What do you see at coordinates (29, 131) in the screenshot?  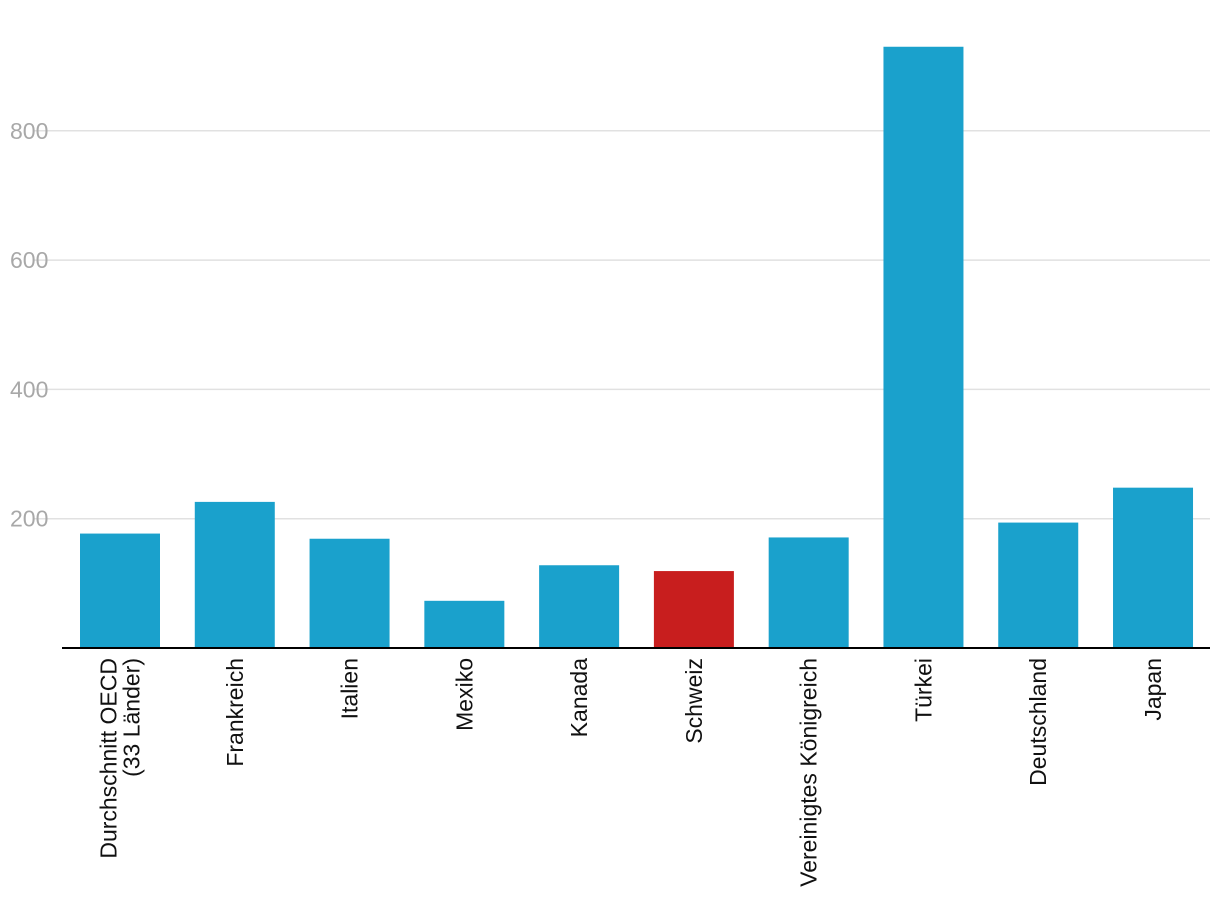 I see `y-tick-label: 800` at bounding box center [29, 131].